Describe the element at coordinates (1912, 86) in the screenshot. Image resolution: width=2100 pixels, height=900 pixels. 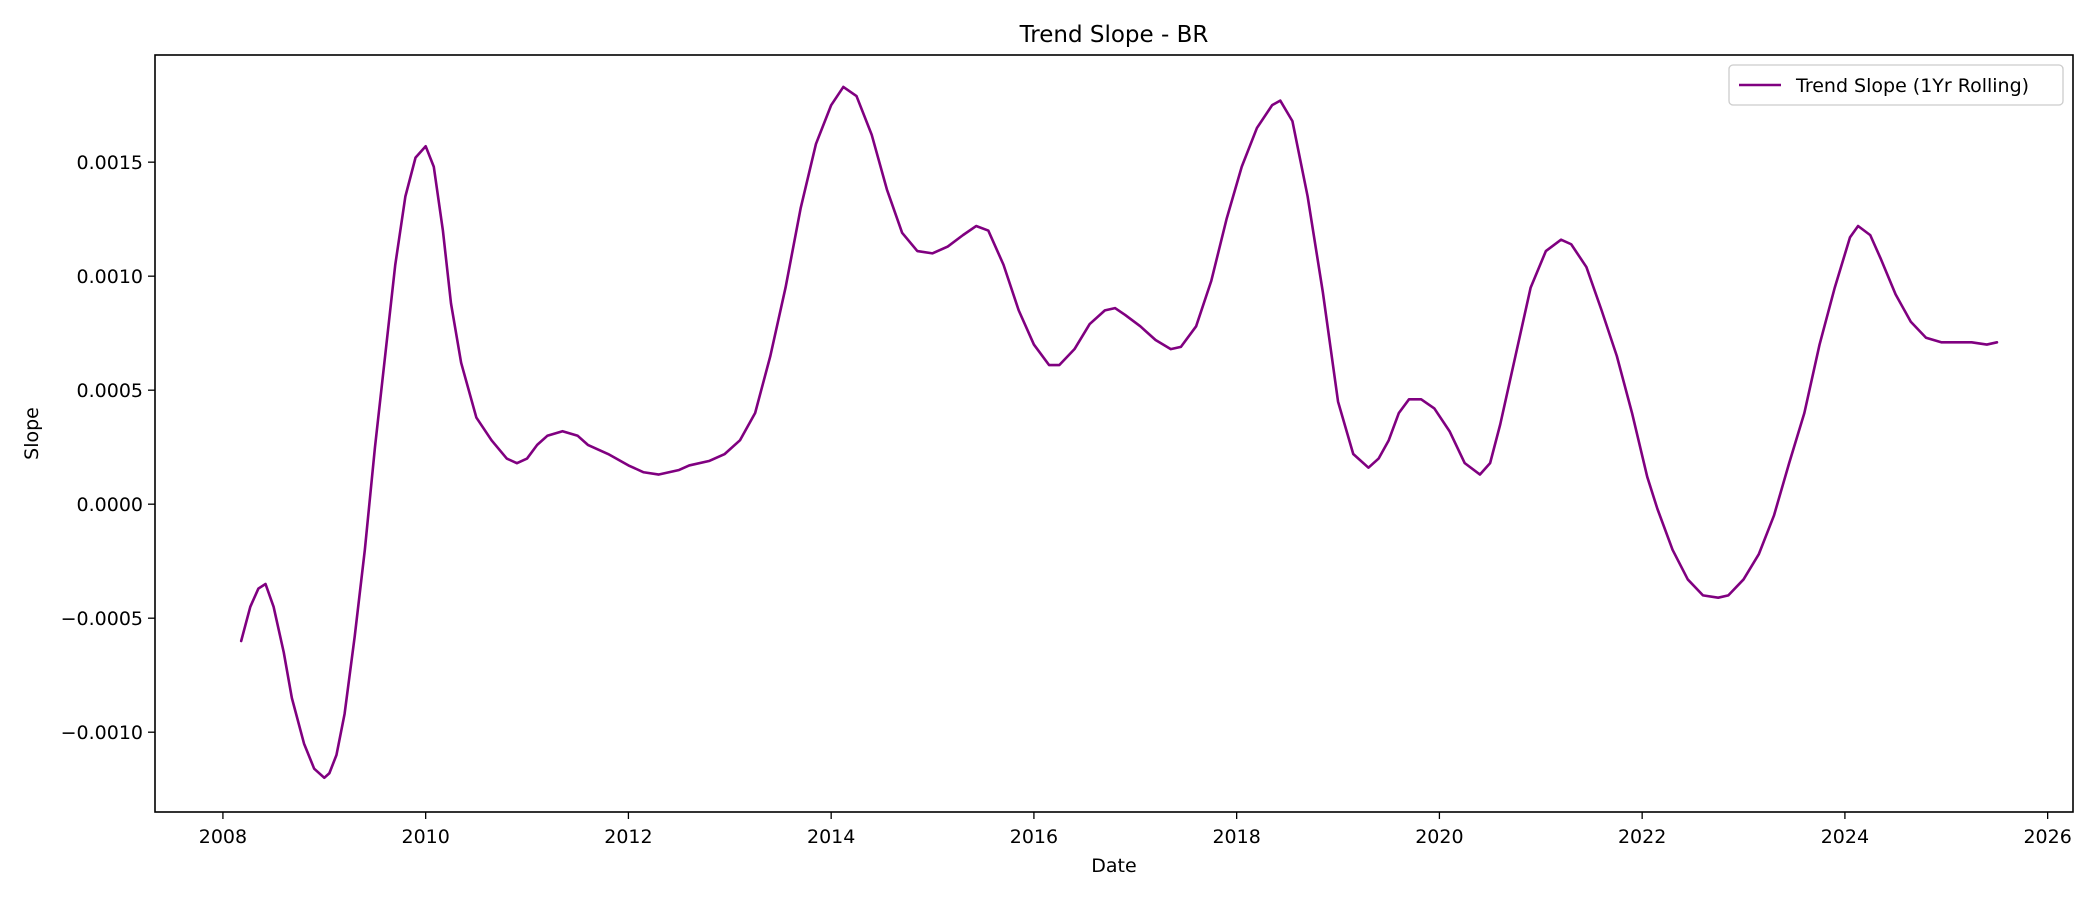
I see `legend-label: Trend Slope (1Yr Rolling)` at that location.